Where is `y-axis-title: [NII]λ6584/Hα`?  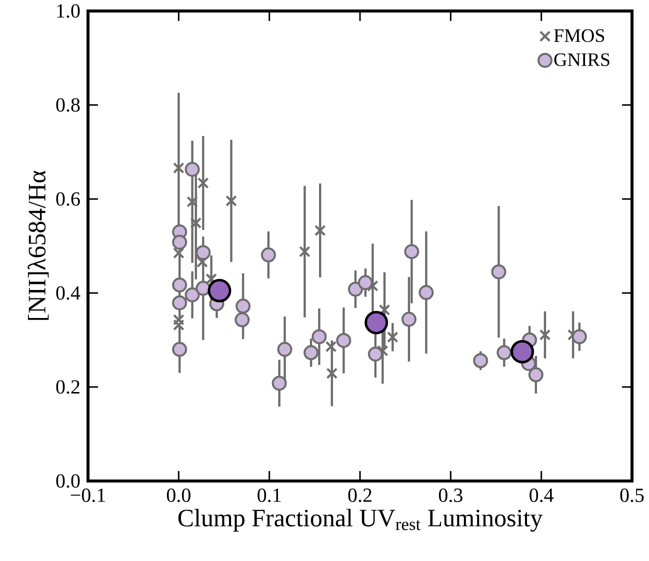
y-axis-title: [NII]λ6584/Hα is located at coordinates (38, 245).